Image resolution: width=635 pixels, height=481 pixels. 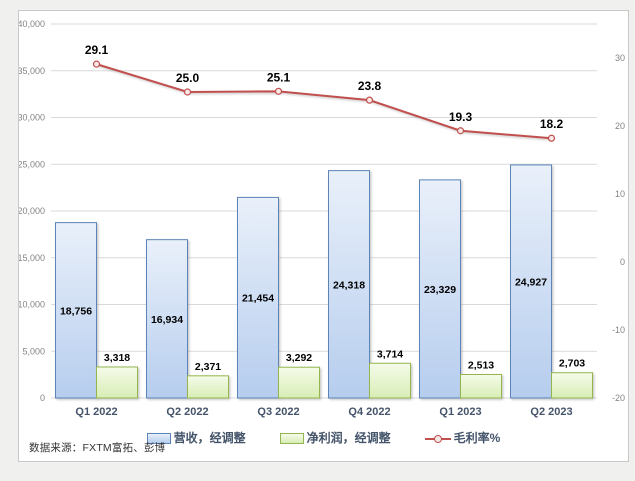 I want to click on right-axis-tick-labels: -20 -10 0 10 20 30, so click(x=618, y=228).